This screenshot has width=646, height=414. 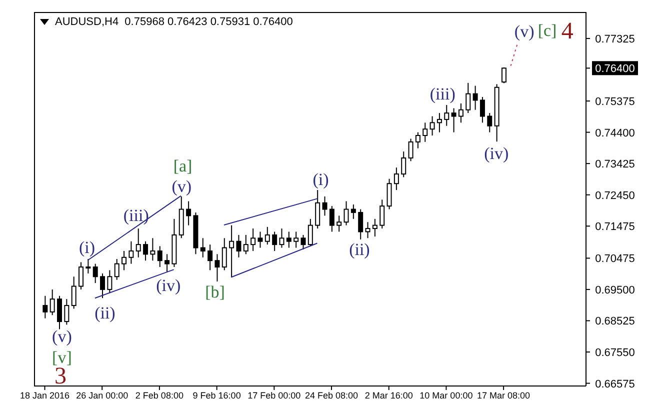 I want to click on y-tick-label: 0.66575, so click(x=615, y=384).